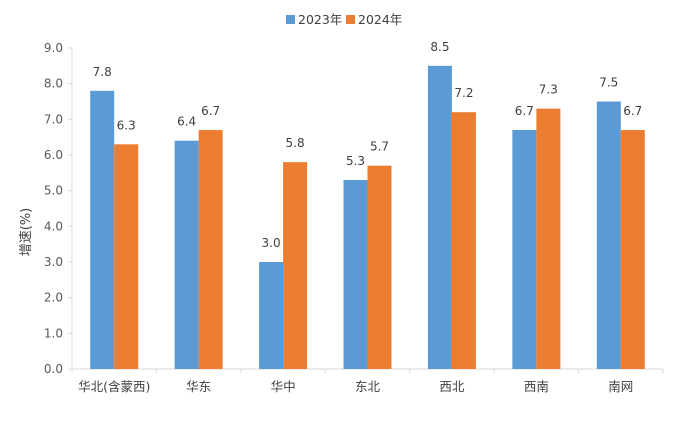 This screenshot has width=674, height=421. What do you see at coordinates (452, 386) in the screenshot?
I see `x-category-label: 西北` at bounding box center [452, 386].